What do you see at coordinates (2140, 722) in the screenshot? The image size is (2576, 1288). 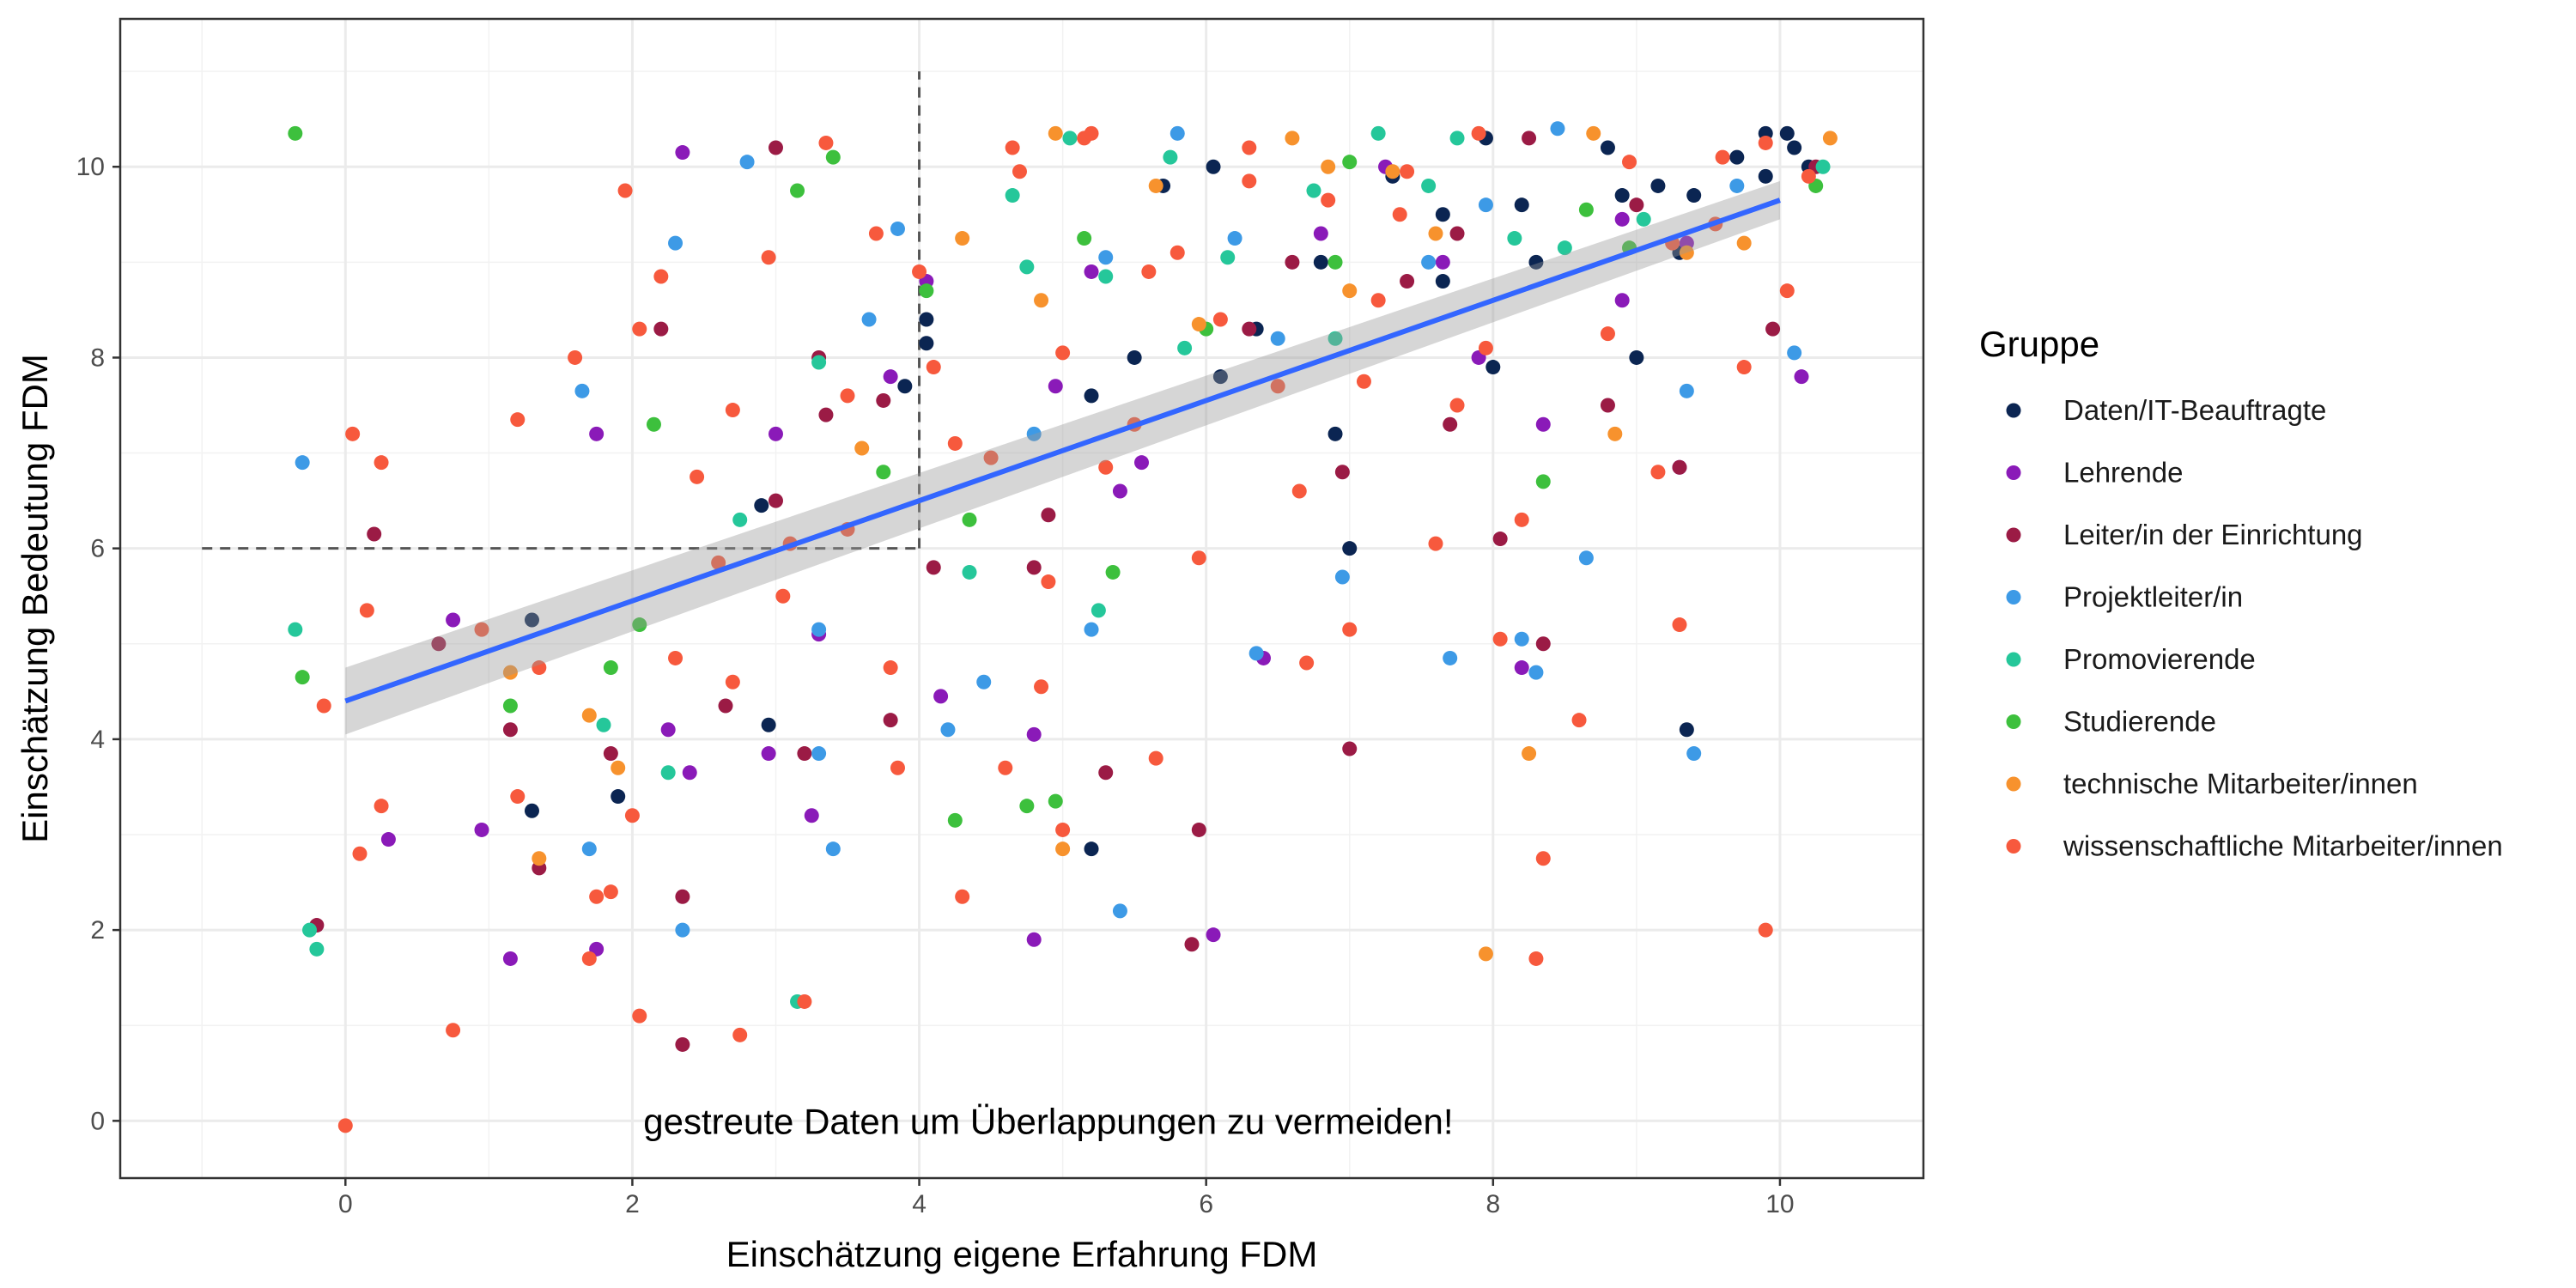 I see `legend-label: Studierende` at bounding box center [2140, 722].